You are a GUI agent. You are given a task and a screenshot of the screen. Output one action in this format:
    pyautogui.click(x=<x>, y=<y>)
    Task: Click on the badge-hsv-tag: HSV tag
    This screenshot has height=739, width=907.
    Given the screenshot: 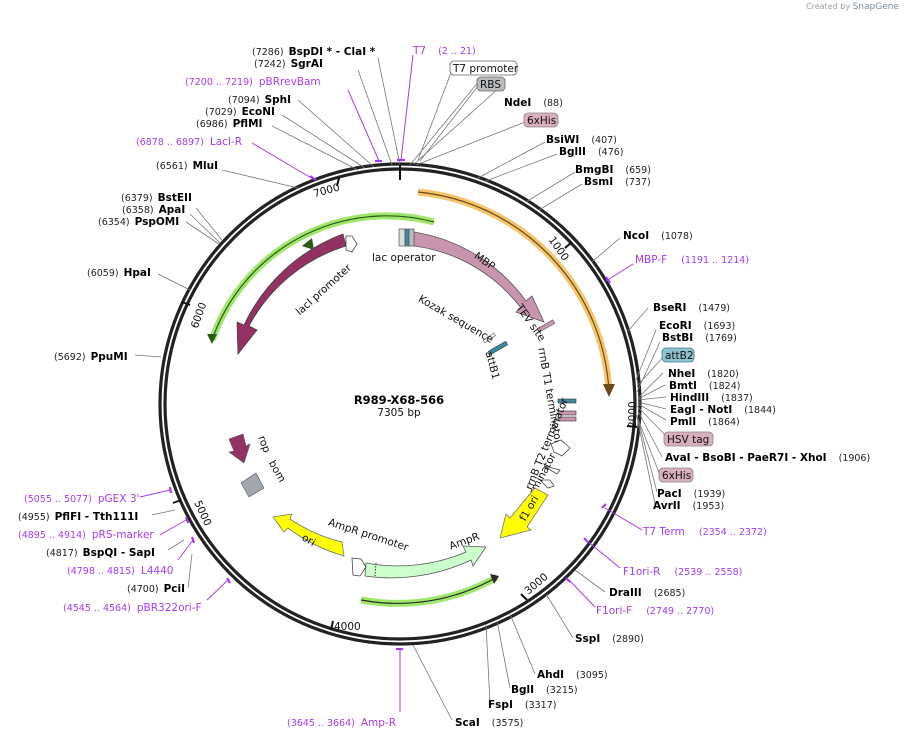 What is the action you would take?
    pyautogui.click(x=688, y=439)
    